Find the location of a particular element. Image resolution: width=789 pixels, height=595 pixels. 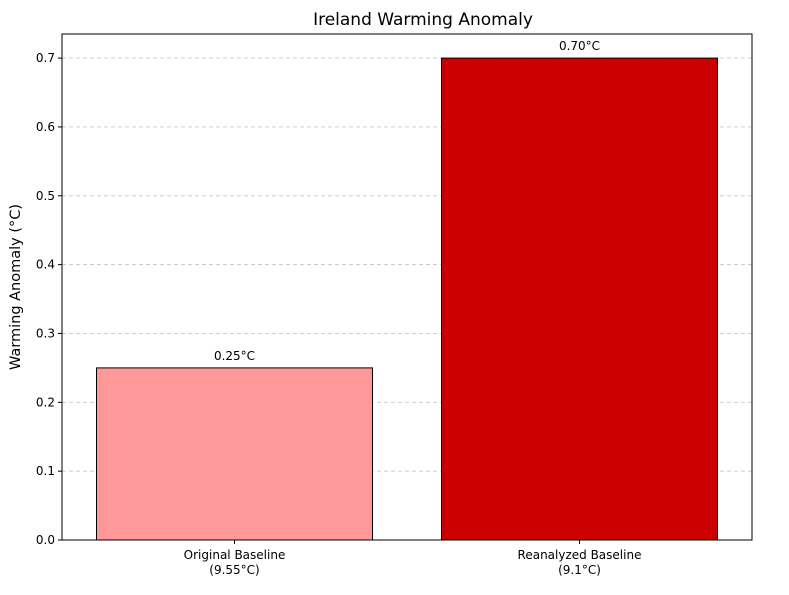

bar is located at coordinates (234, 454).